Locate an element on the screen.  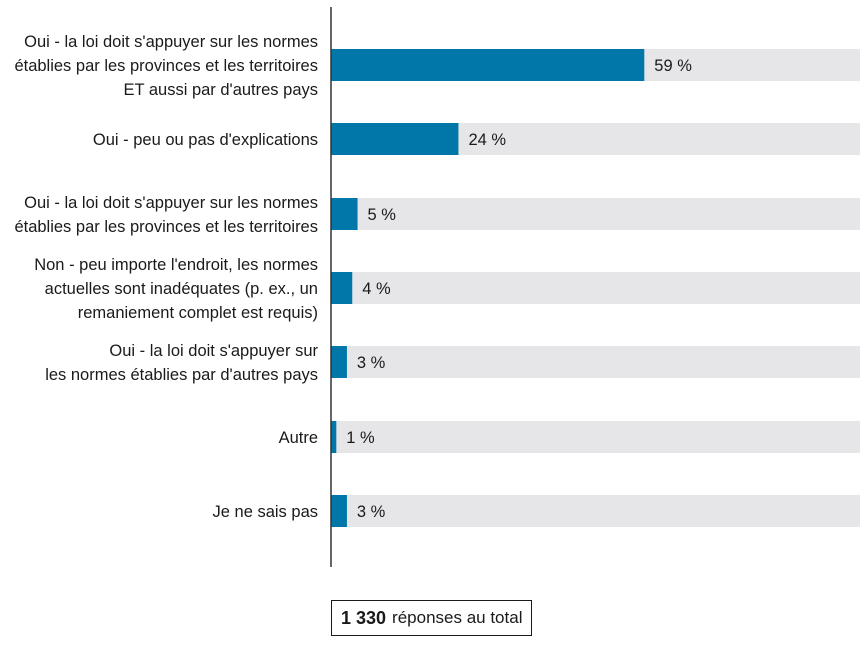
category-label-line: Oui - la loi doit s'appuyer sur is located at coordinates (213, 351).